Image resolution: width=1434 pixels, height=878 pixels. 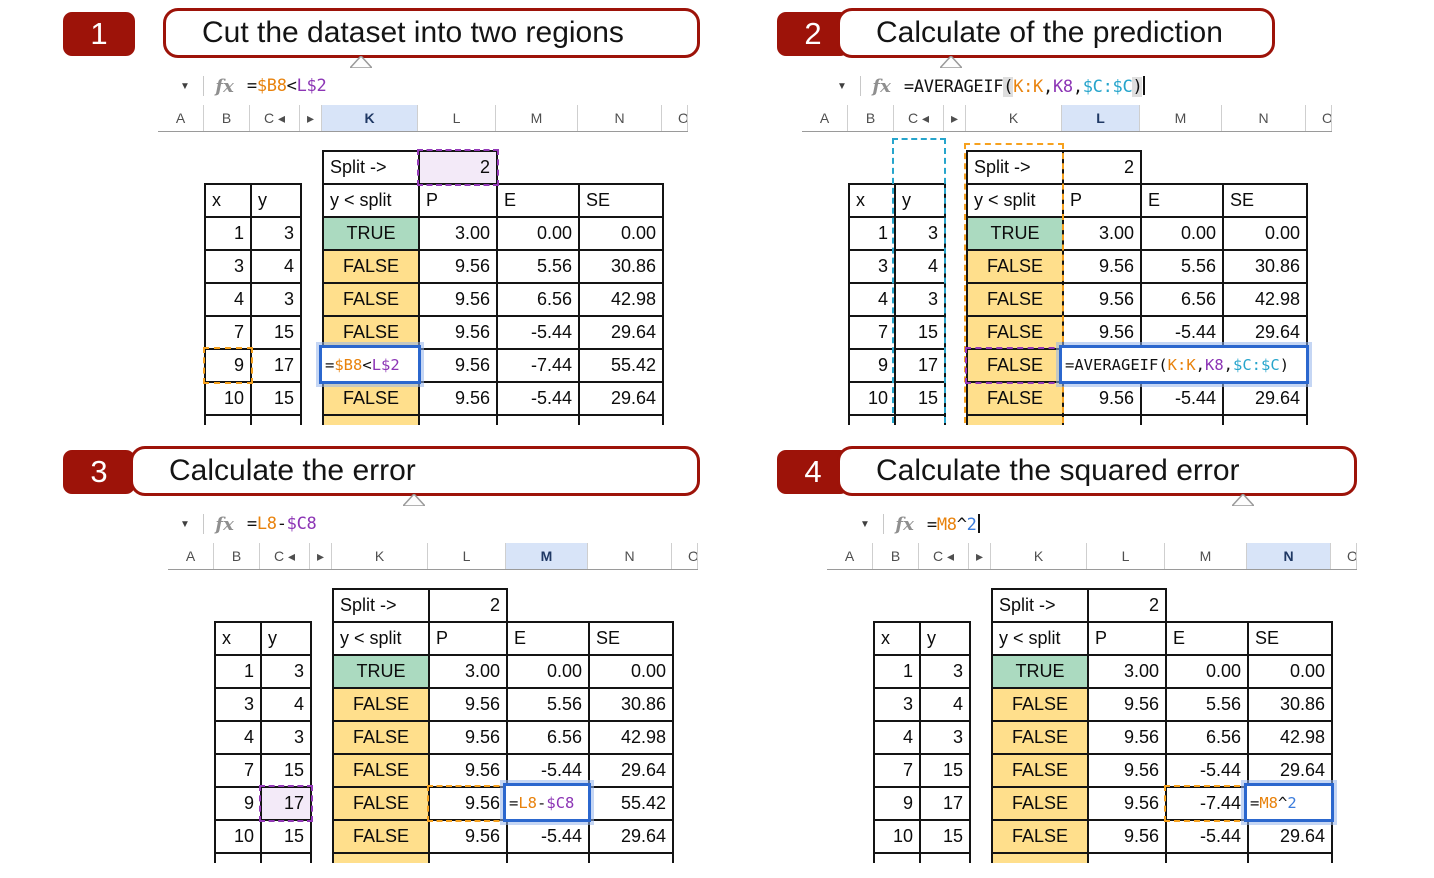 I want to click on x-cell: 9, so click(x=898, y=804).